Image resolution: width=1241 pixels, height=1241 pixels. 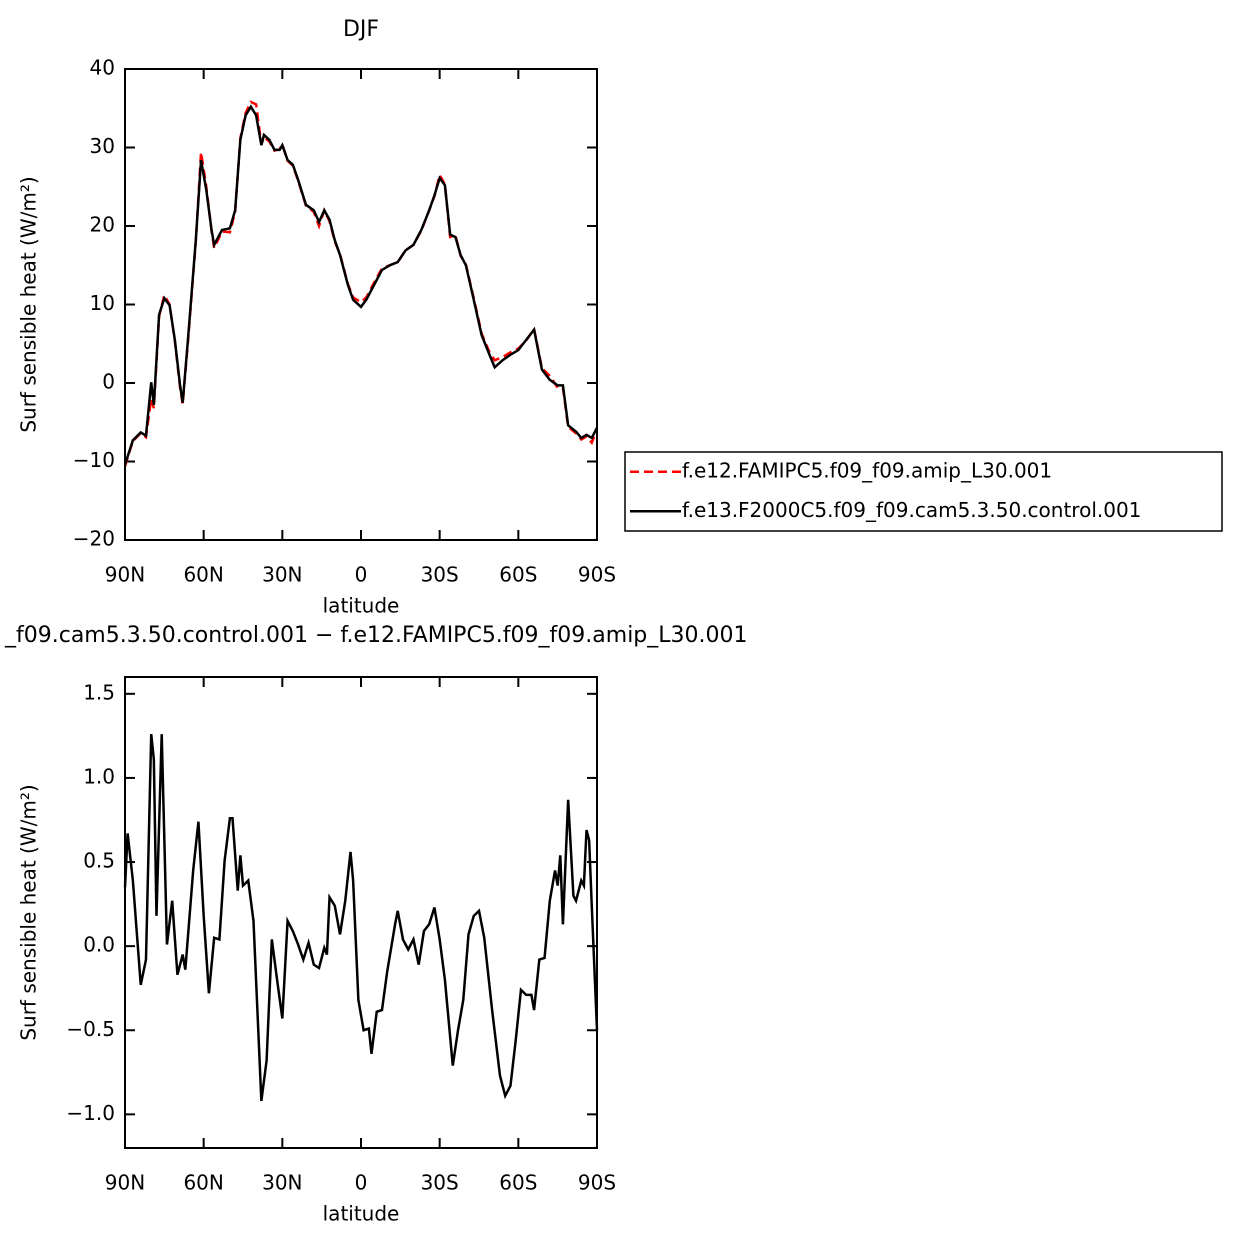 I want to click on y-tick-label: 40, so click(x=102, y=68).